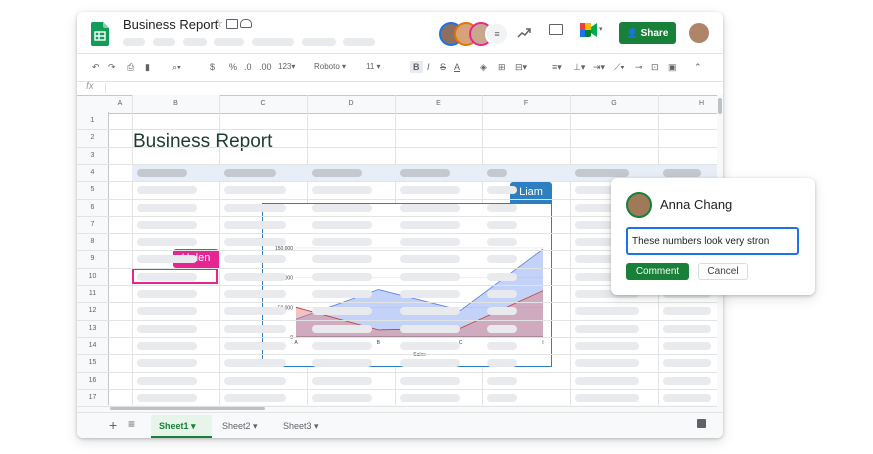 The image size is (873, 454). I want to click on row-header: 17, so click(92, 397).